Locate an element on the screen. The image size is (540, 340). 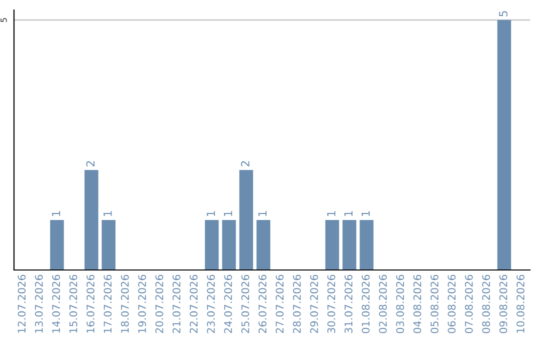
x-tick-label: 03.08.2026 is located at coordinates (400, 304).